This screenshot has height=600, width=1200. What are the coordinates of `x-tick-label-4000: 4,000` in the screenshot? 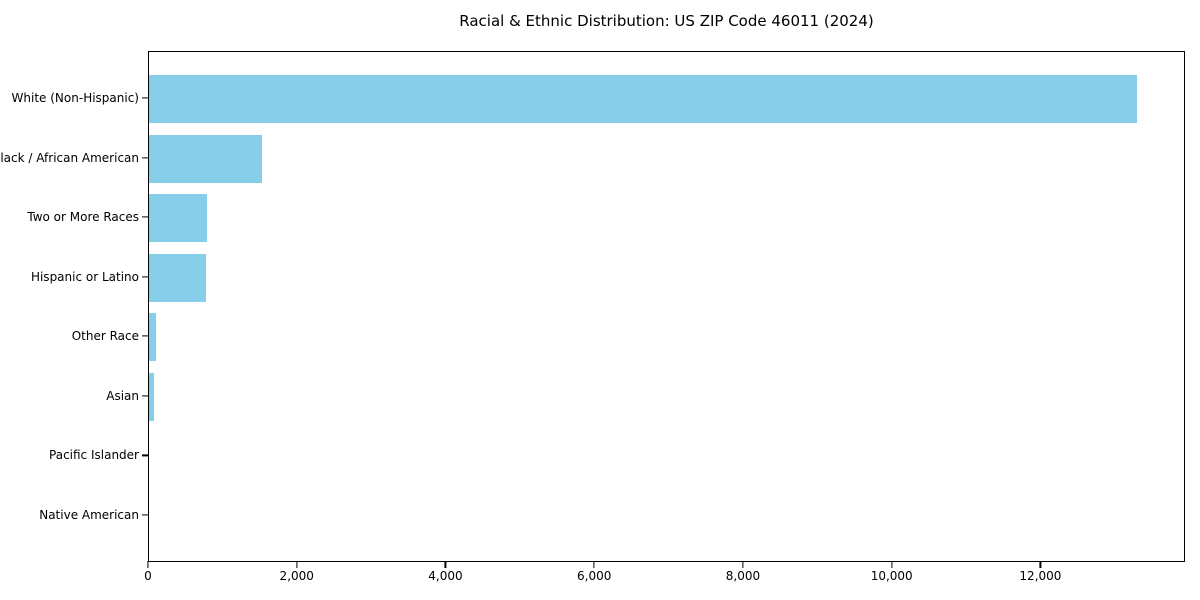 It's located at (445, 576).